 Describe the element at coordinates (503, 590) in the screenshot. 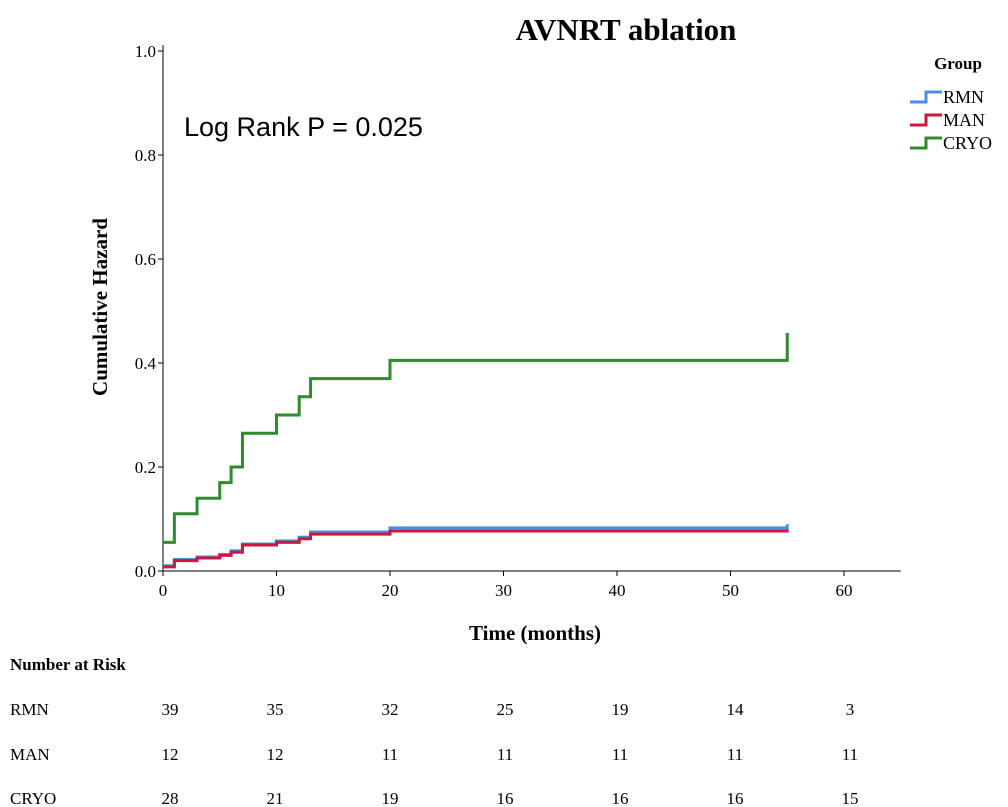

I see `x-tick-label: 30` at that location.